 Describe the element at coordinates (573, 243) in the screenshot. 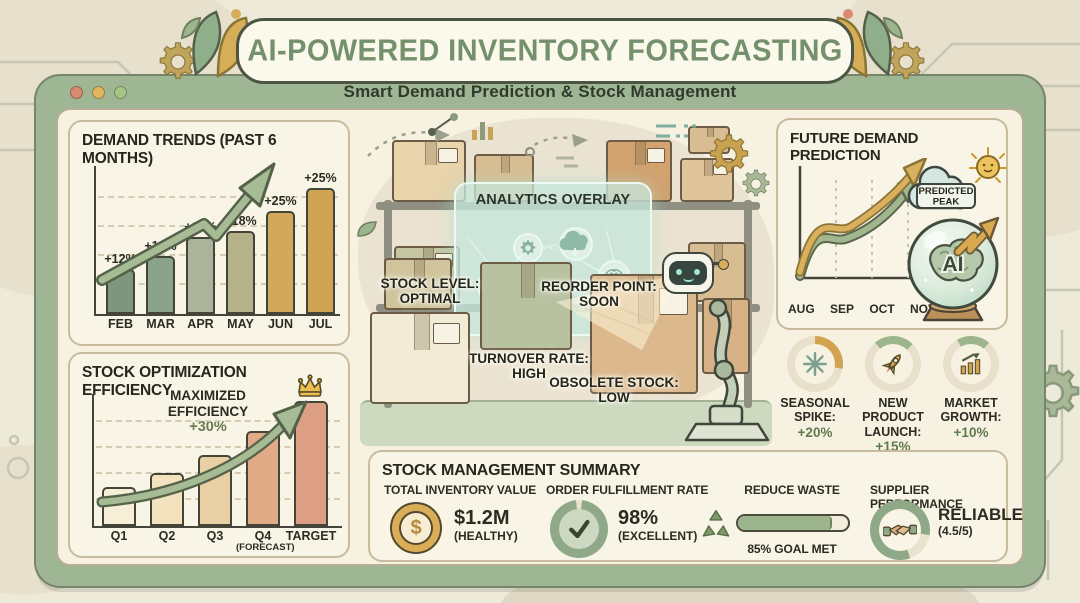

I see `cloud-icon` at that location.